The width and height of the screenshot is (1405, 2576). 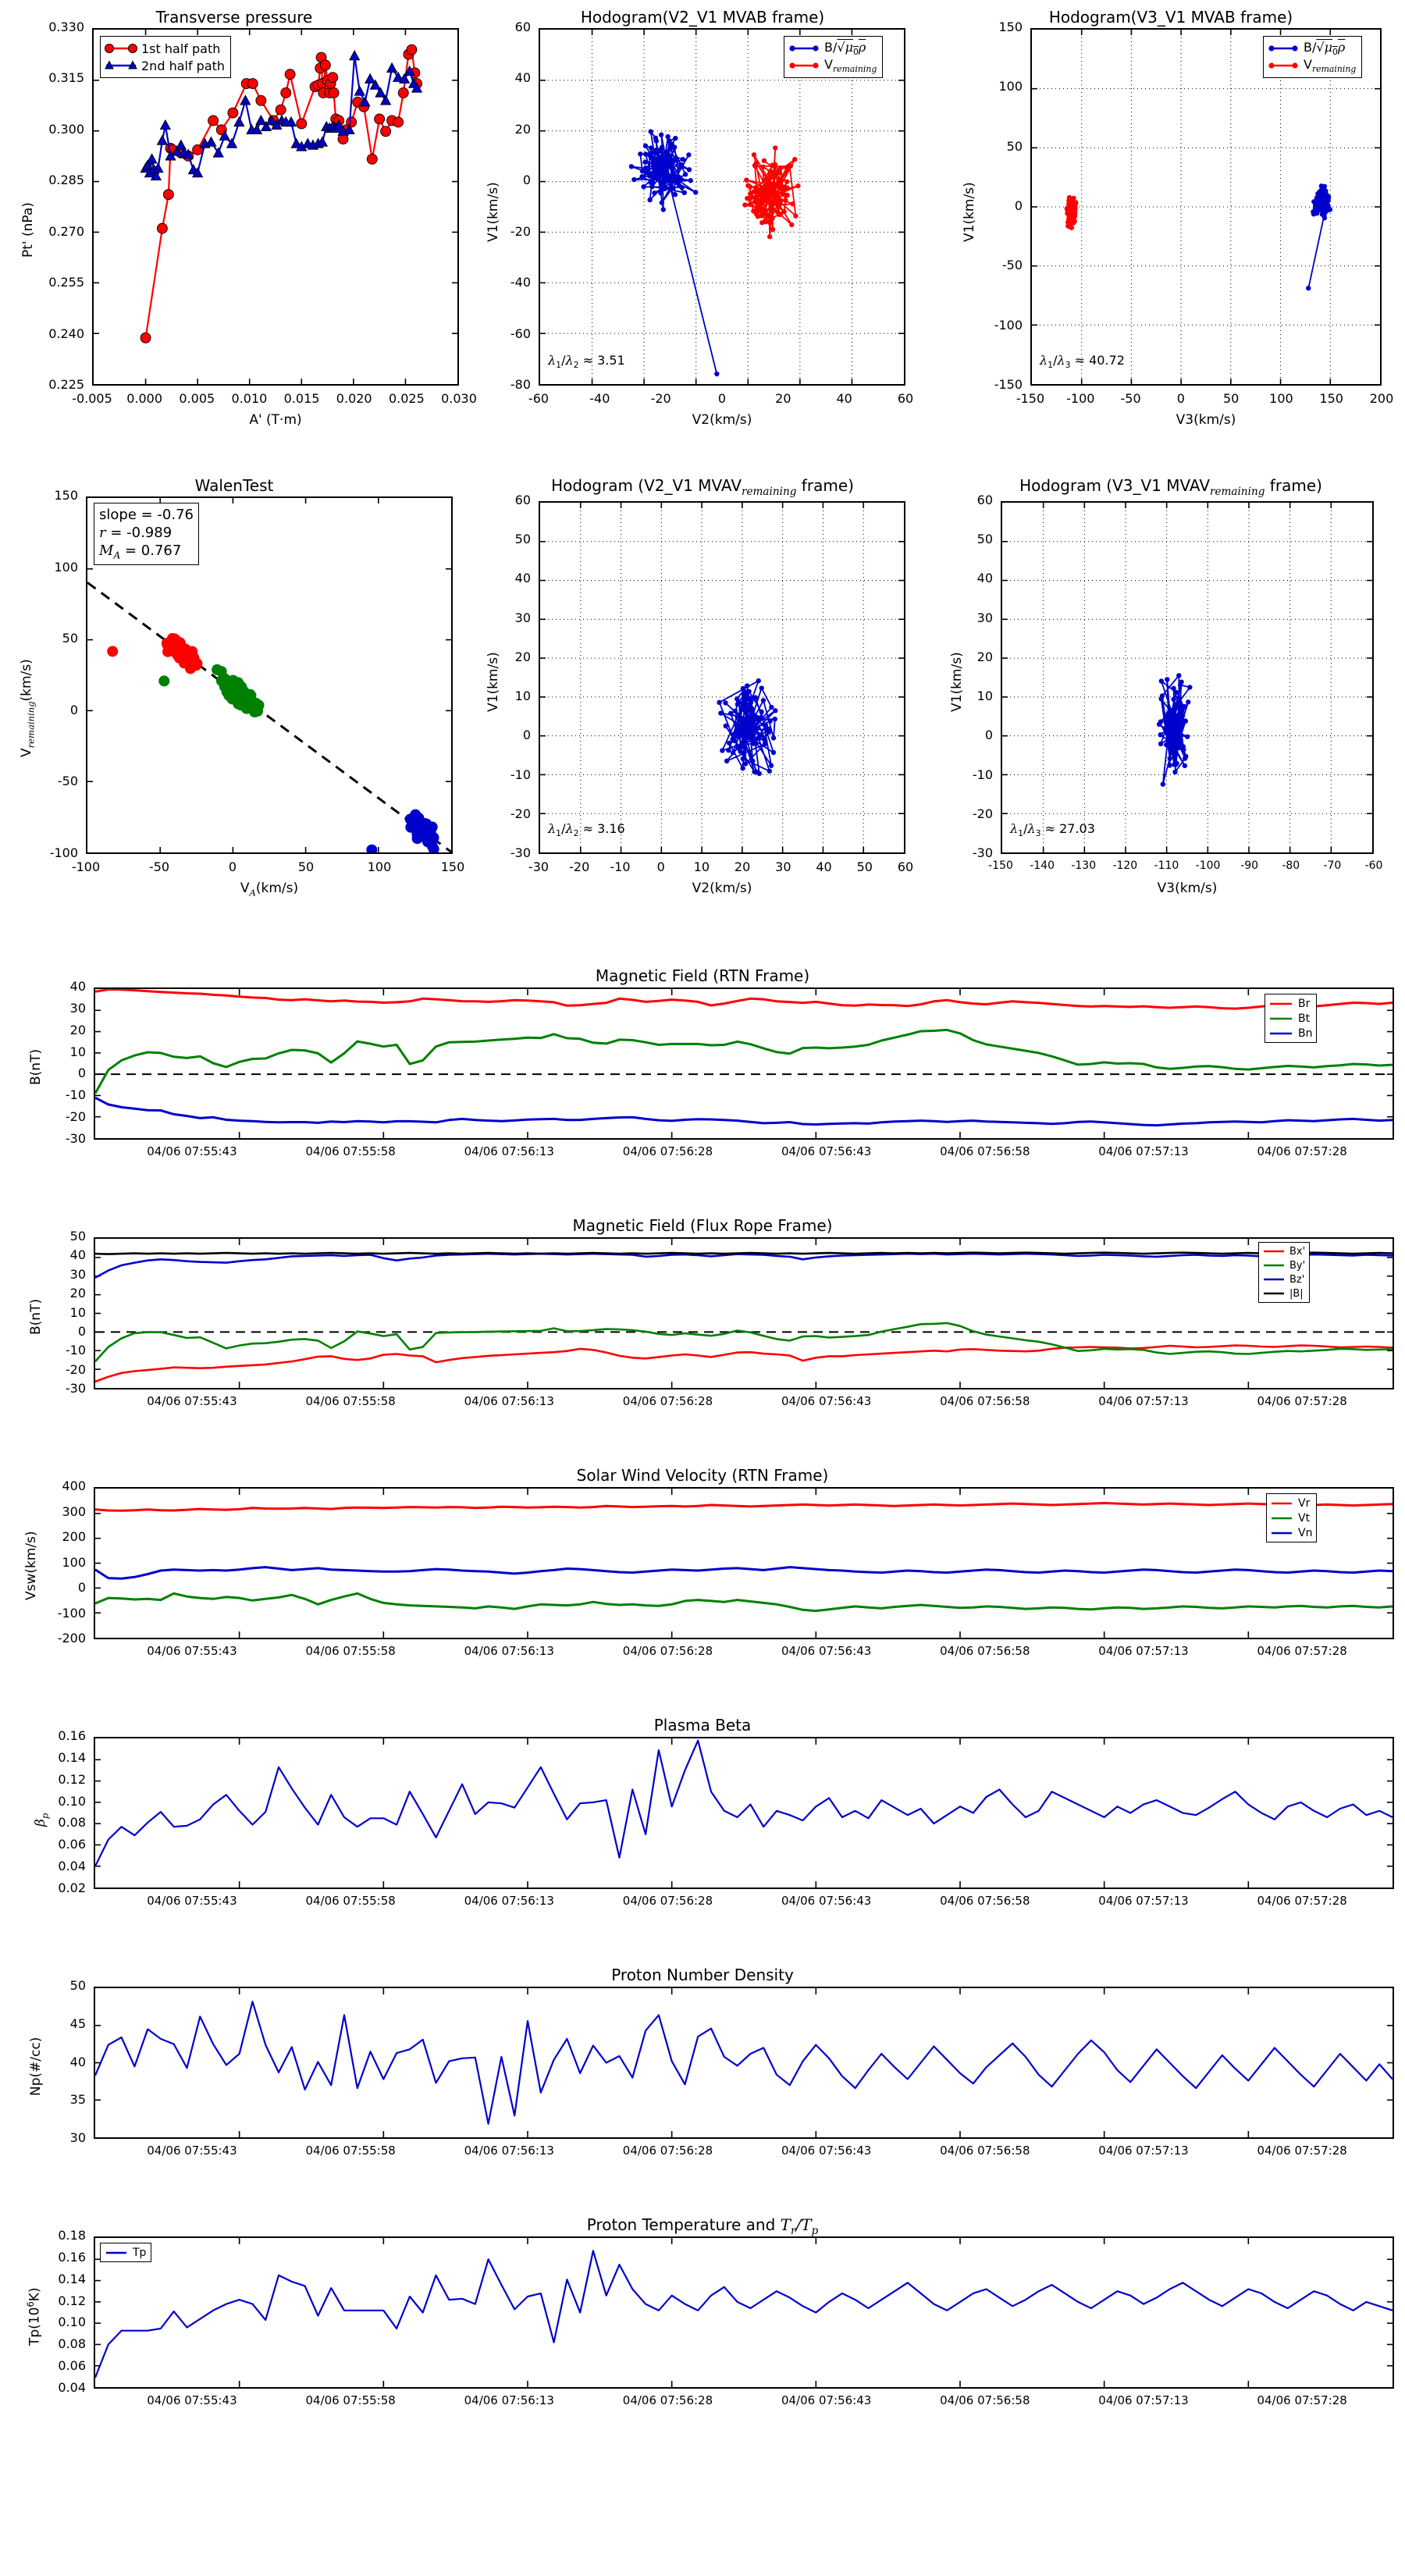 I want to click on panel-title: Hodogram (V3_V1 MVAVremaining frame), so click(x=1170, y=487).